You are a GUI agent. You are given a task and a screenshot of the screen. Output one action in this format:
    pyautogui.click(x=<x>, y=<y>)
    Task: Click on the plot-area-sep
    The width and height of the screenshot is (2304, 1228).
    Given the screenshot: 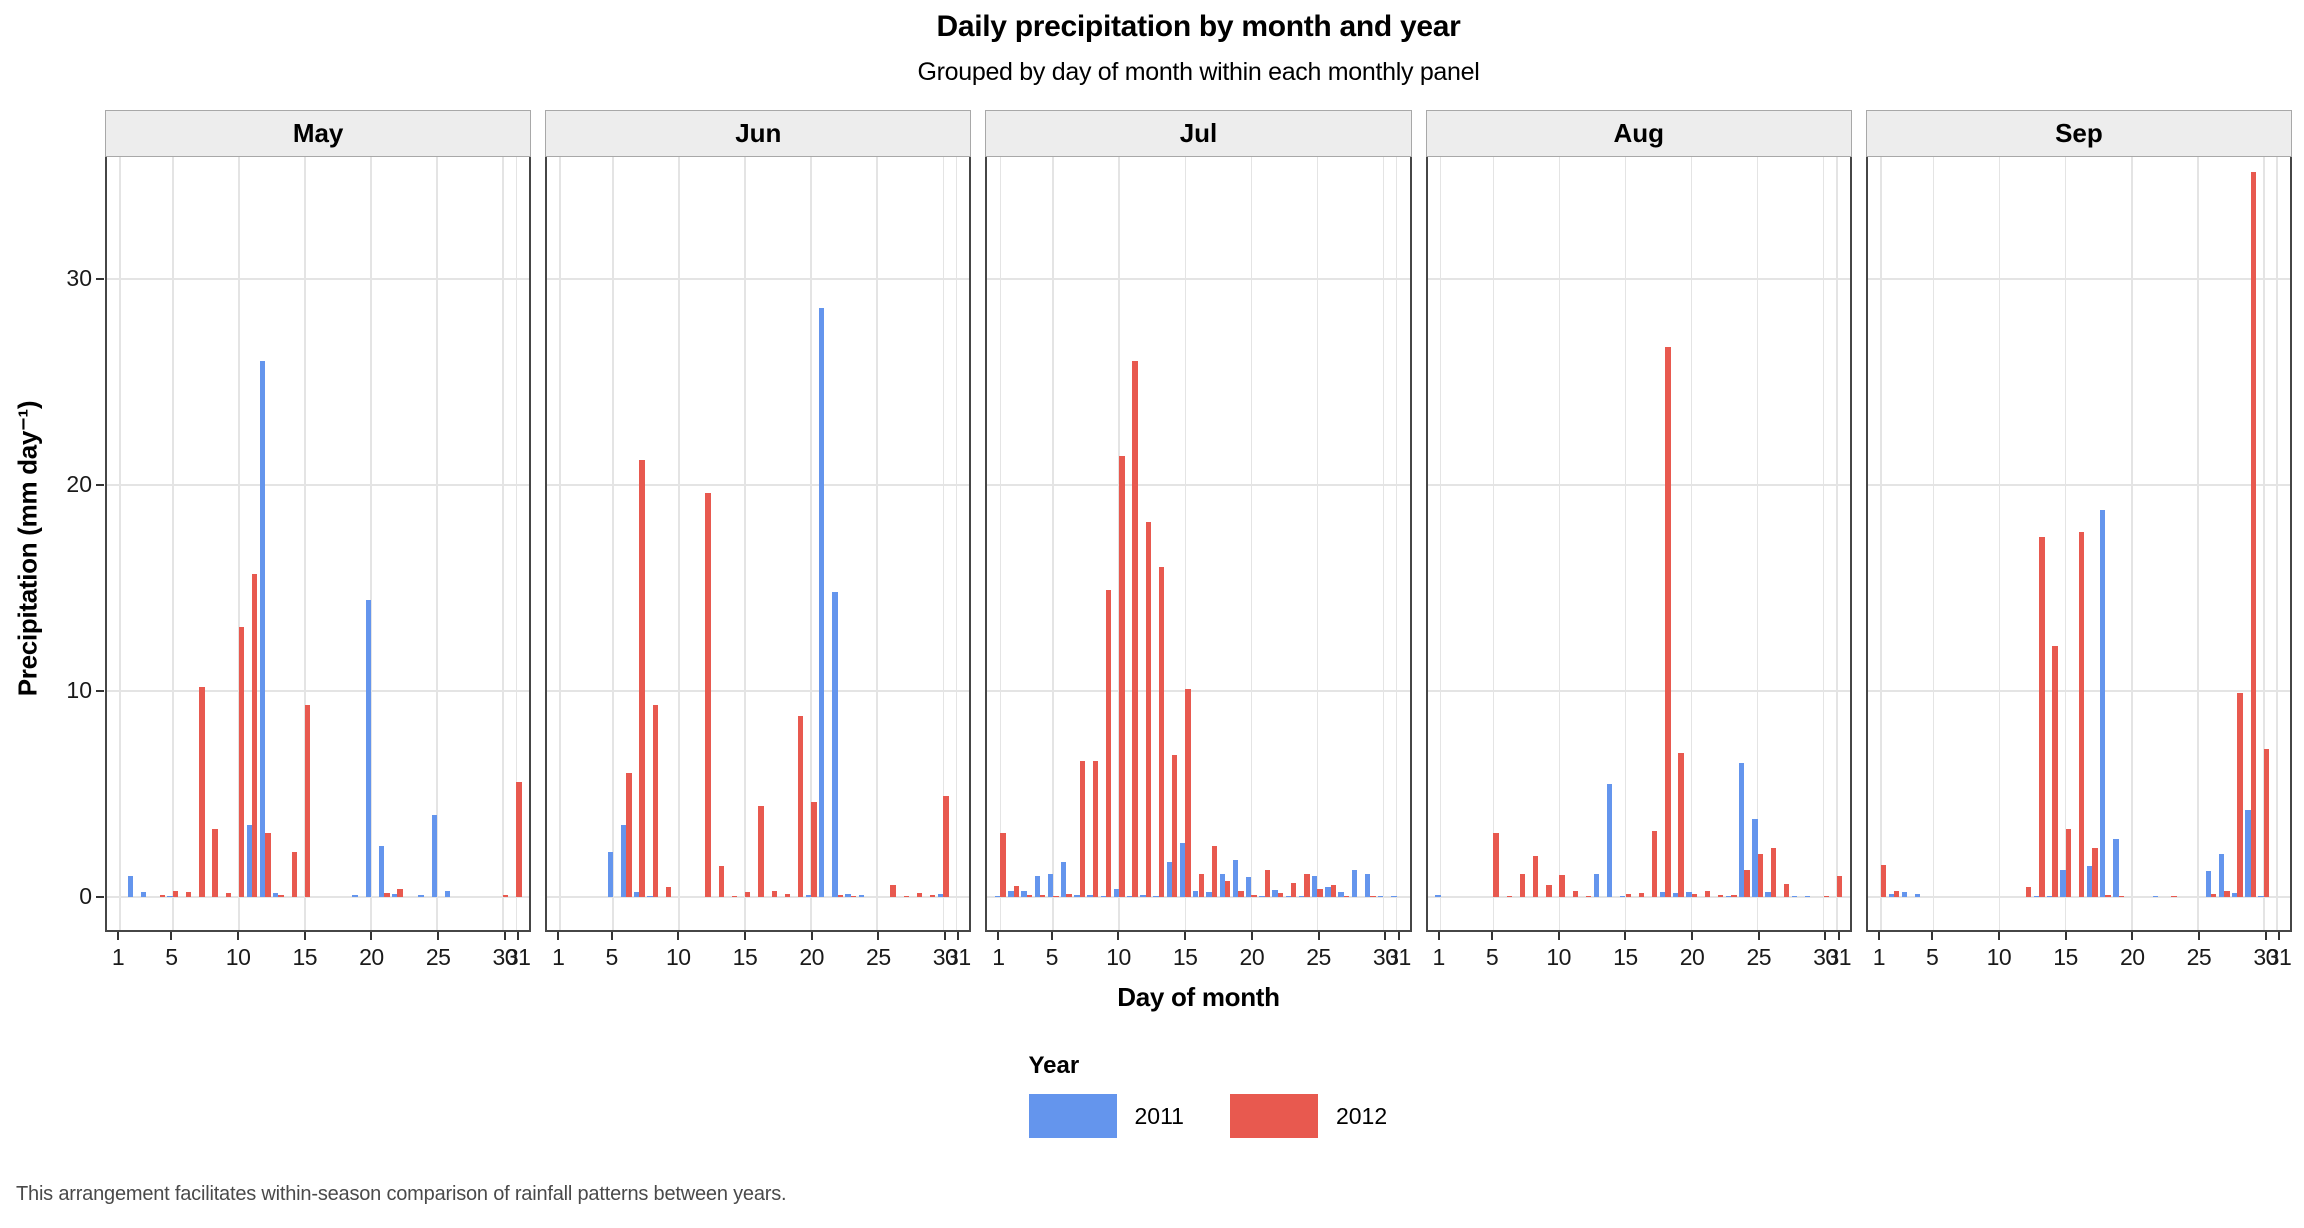 What is the action you would take?
    pyautogui.click(x=2079, y=544)
    